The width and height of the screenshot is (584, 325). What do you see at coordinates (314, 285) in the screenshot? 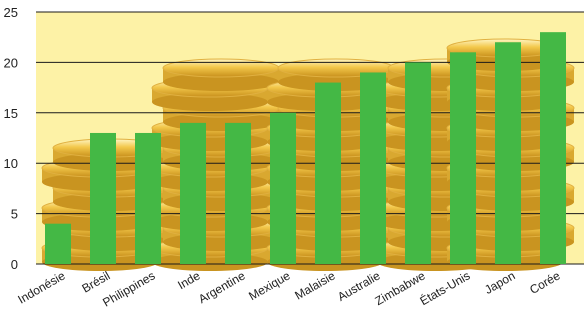
I see `x-tick-label: Malaisie` at bounding box center [314, 285].